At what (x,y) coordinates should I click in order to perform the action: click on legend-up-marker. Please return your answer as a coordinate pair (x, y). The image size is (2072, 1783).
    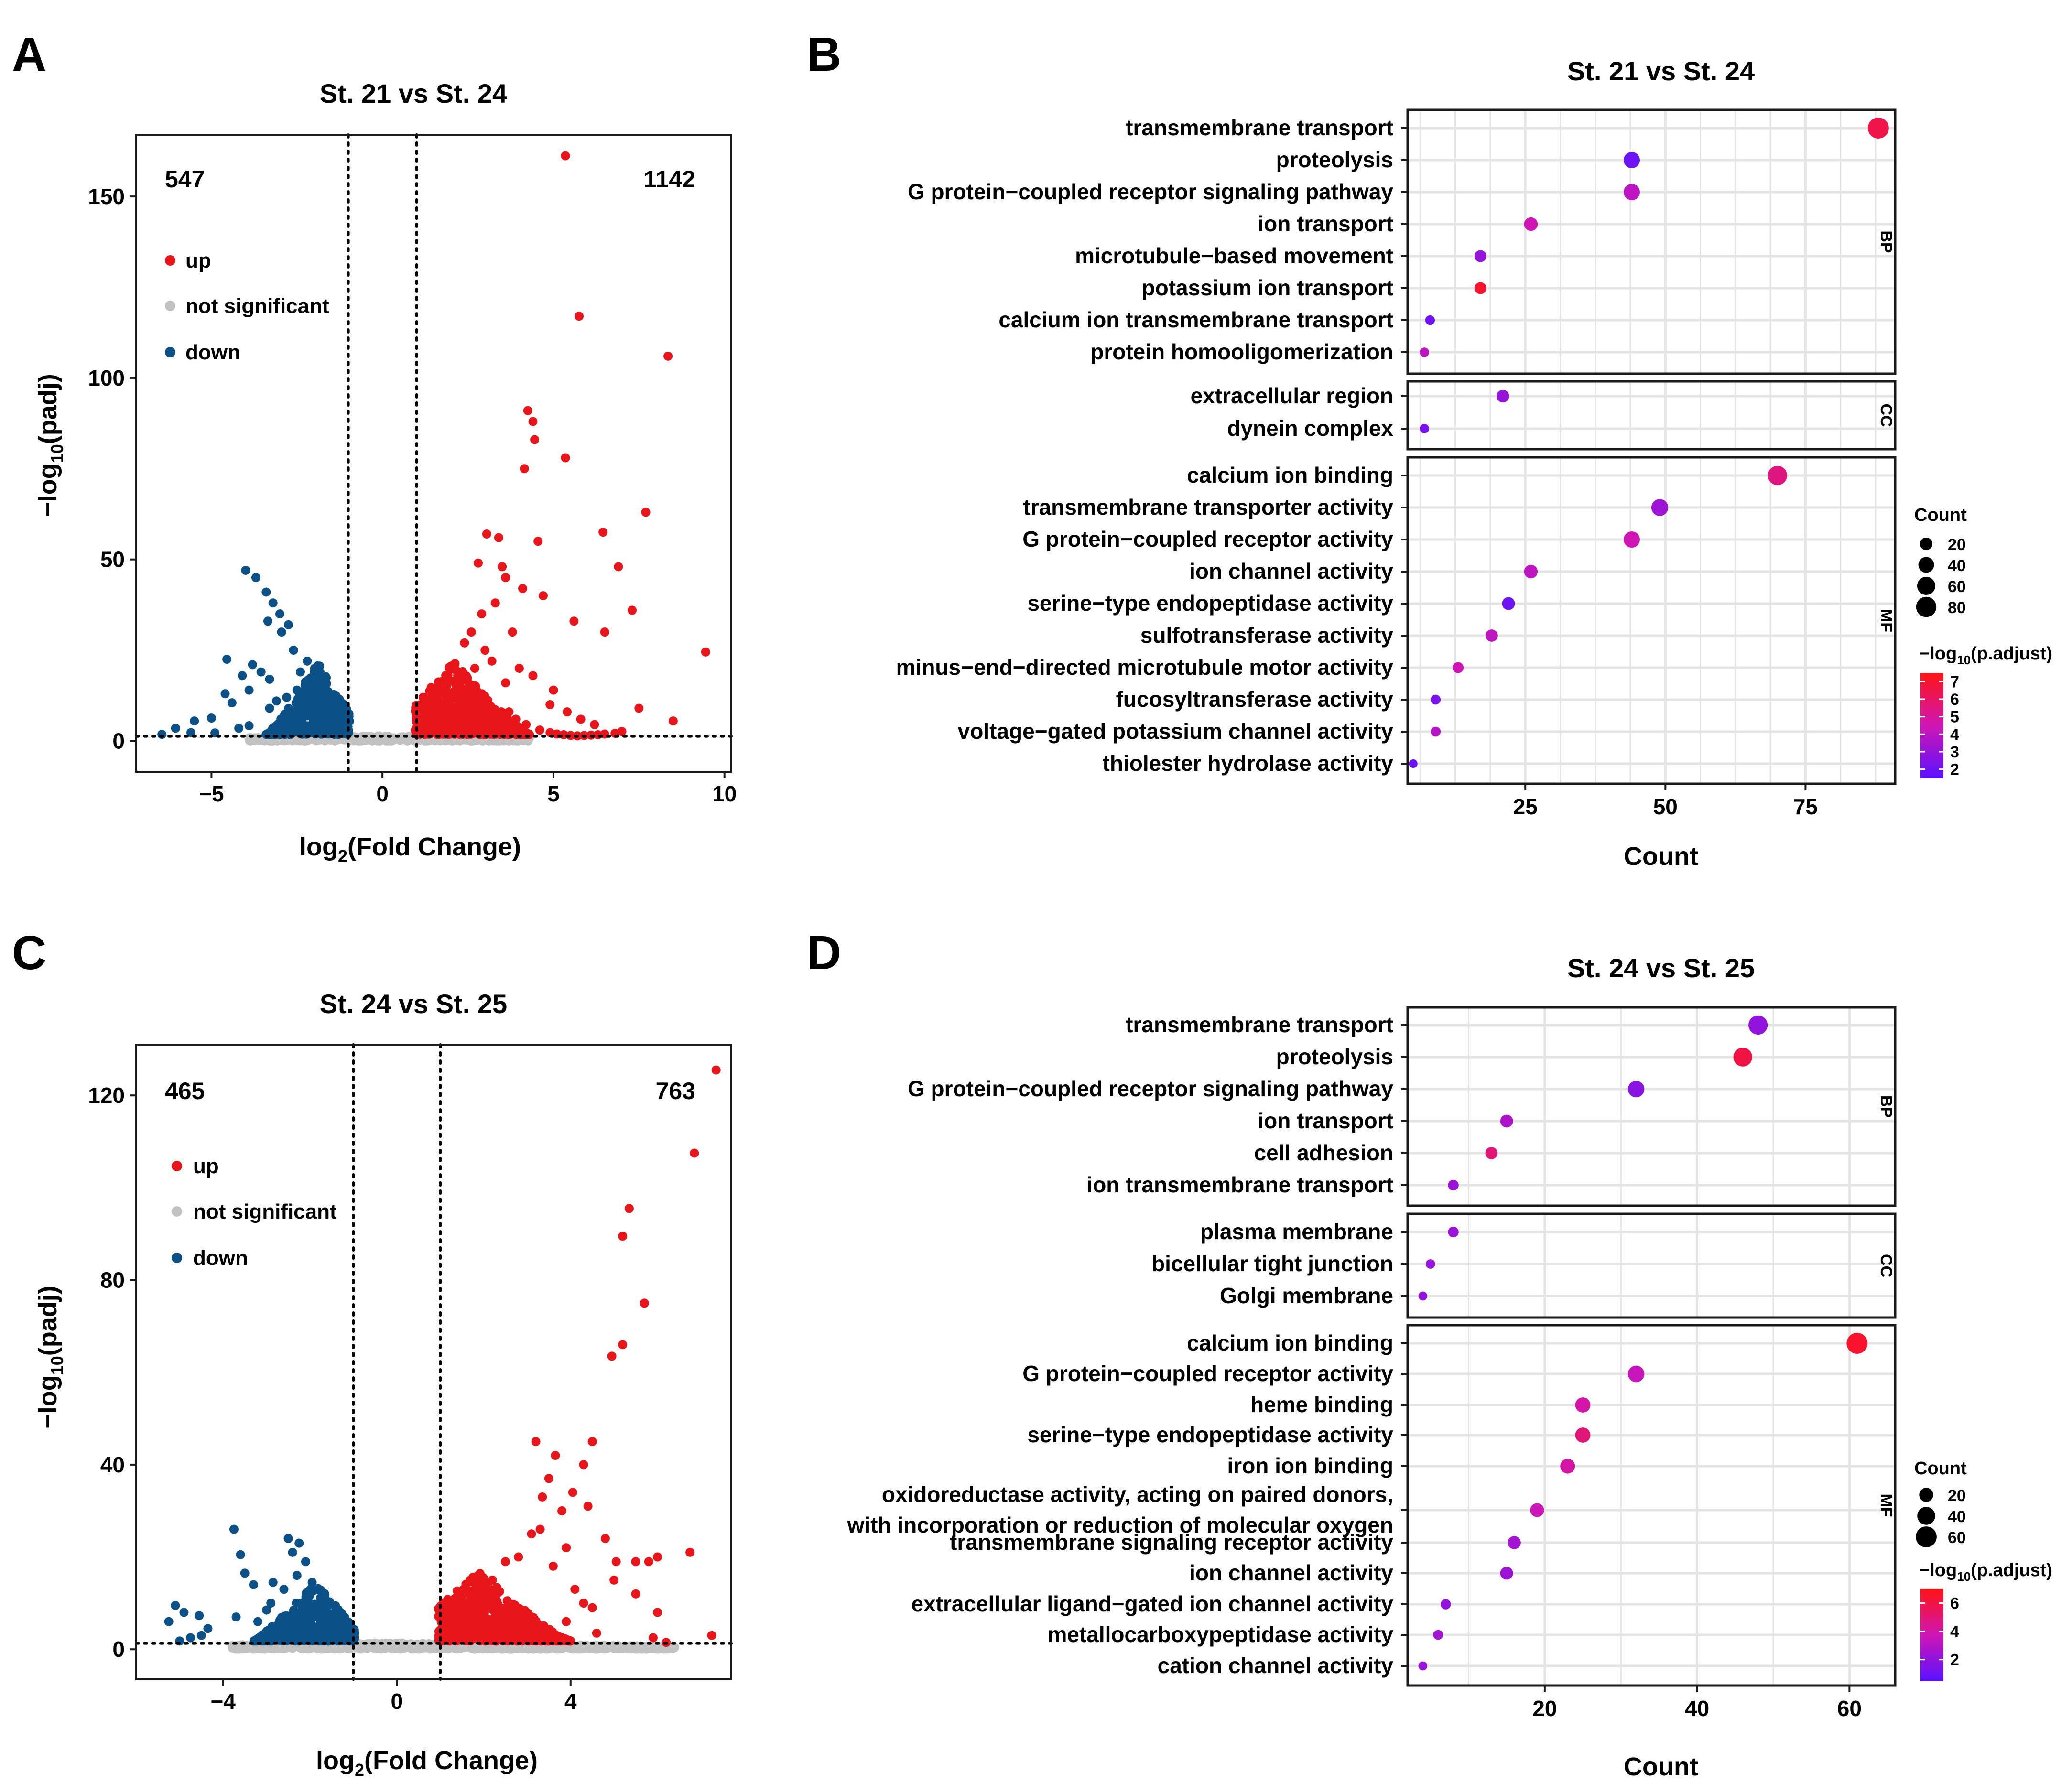
    Looking at the image, I should click on (170, 260).